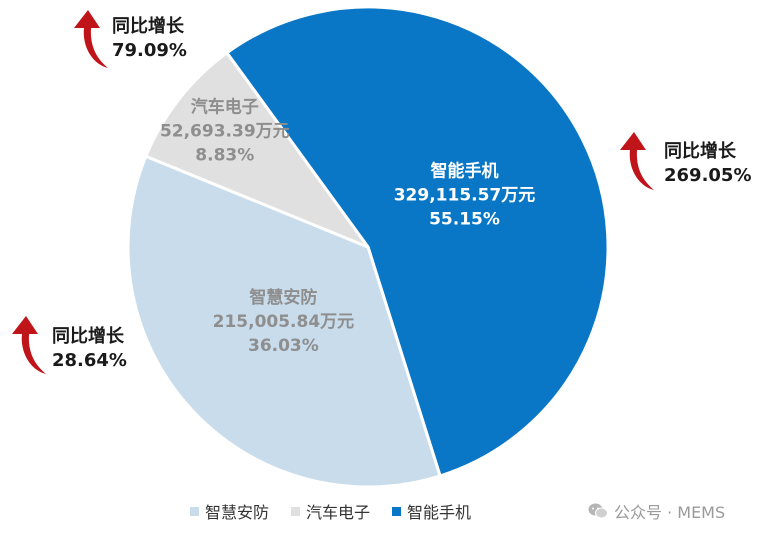 Image resolution: width=764 pixels, height=544 pixels. I want to click on legend-label-phone: 智能手机, so click(439, 512).